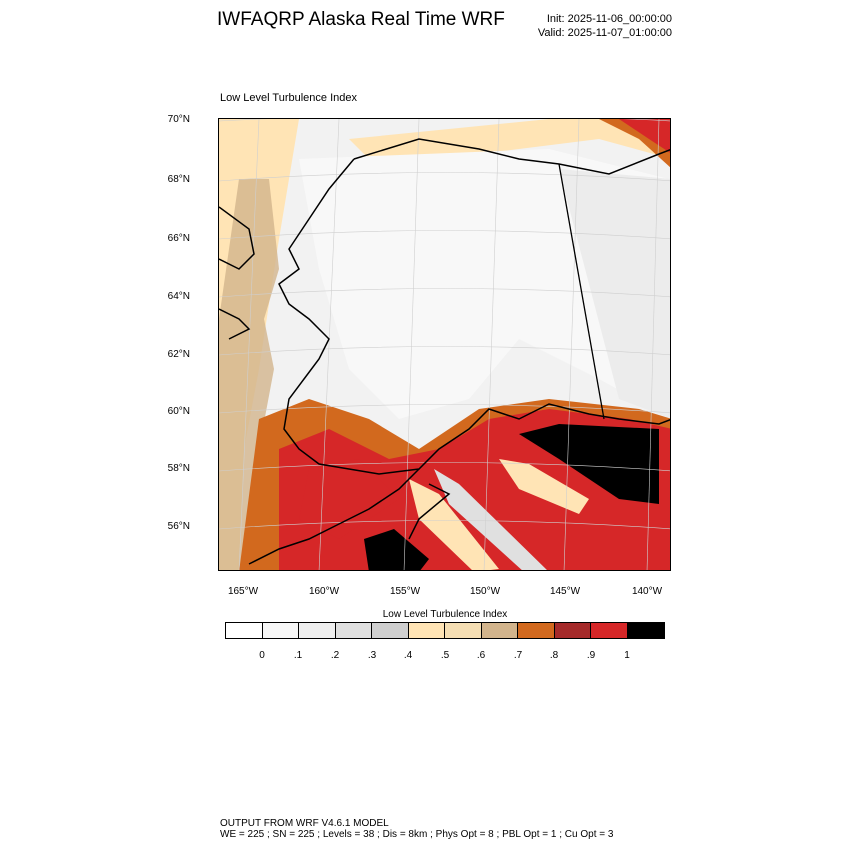 The width and height of the screenshot is (850, 850). I want to click on colorbar-label: .3, so click(372, 655).